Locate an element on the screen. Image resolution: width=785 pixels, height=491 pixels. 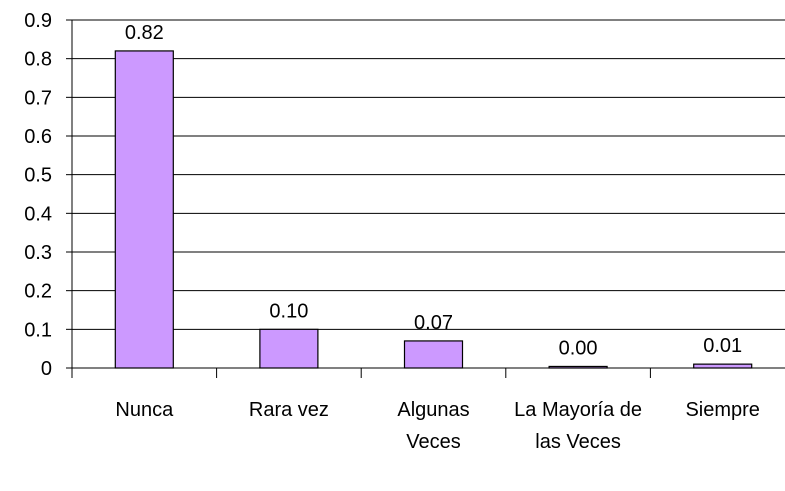
x-tick-label: Rara vez is located at coordinates (288, 410).